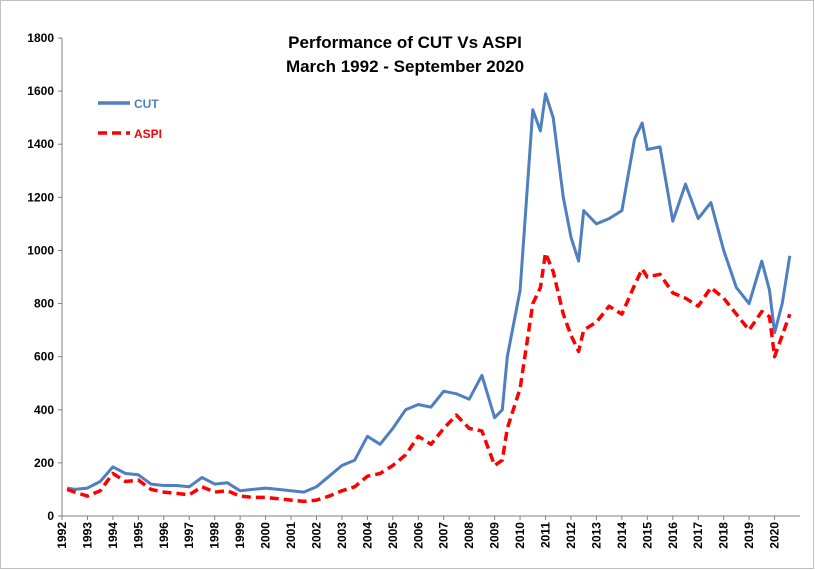 The height and width of the screenshot is (570, 815). What do you see at coordinates (444, 535) in the screenshot?
I see `x-tick-label: 2007` at bounding box center [444, 535].